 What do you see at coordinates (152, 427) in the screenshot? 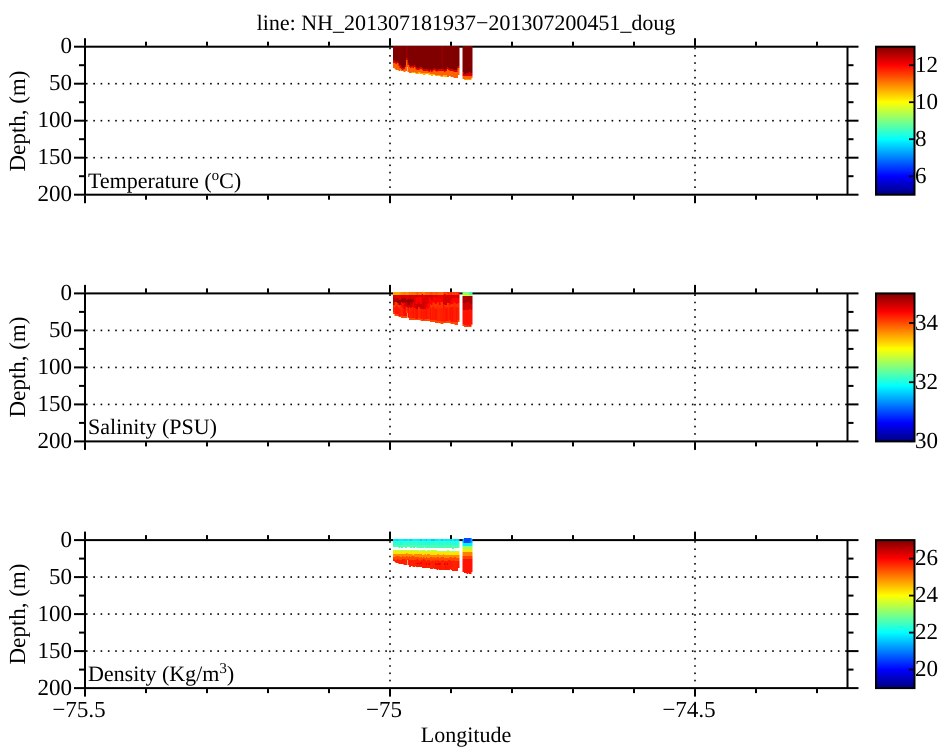
I see `panel-label-salinity: Salinity (PSU)` at bounding box center [152, 427].